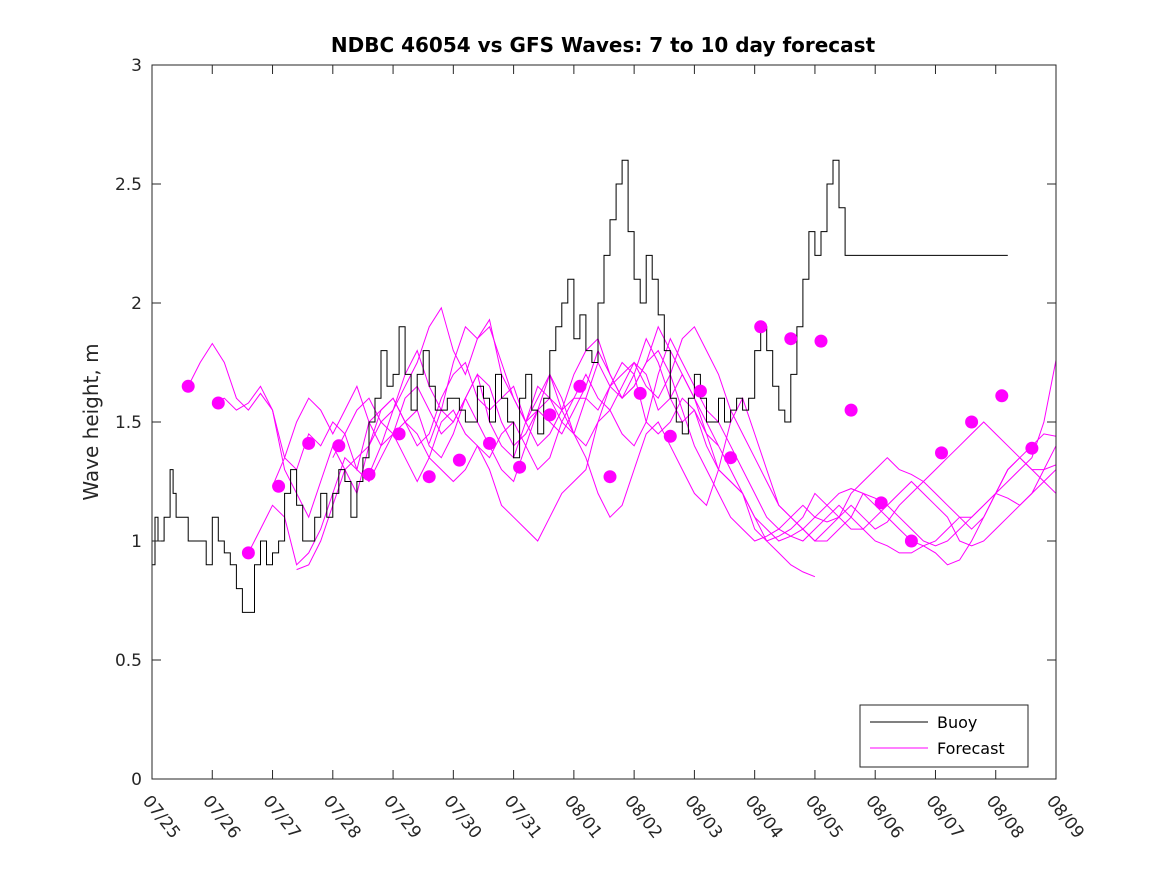 This screenshot has width=1167, height=875. I want to click on y-tick-label: 3, so click(136, 66).